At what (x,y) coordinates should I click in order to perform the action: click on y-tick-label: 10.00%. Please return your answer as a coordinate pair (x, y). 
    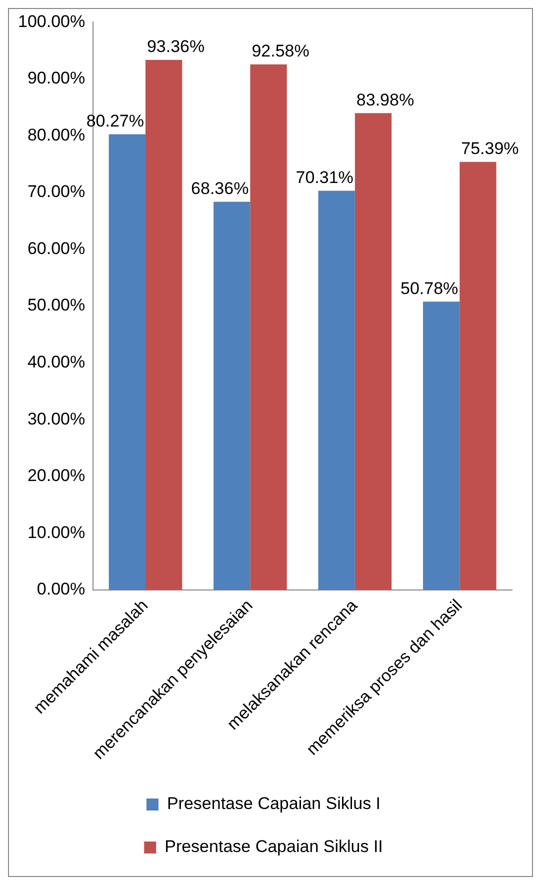
    Looking at the image, I should click on (56, 532).